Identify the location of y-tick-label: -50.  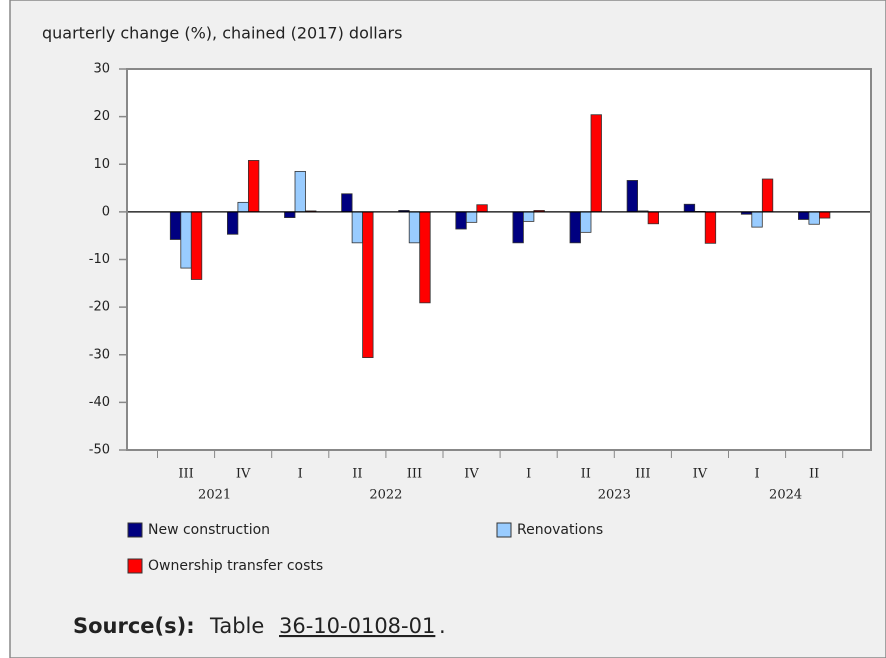
(99, 450).